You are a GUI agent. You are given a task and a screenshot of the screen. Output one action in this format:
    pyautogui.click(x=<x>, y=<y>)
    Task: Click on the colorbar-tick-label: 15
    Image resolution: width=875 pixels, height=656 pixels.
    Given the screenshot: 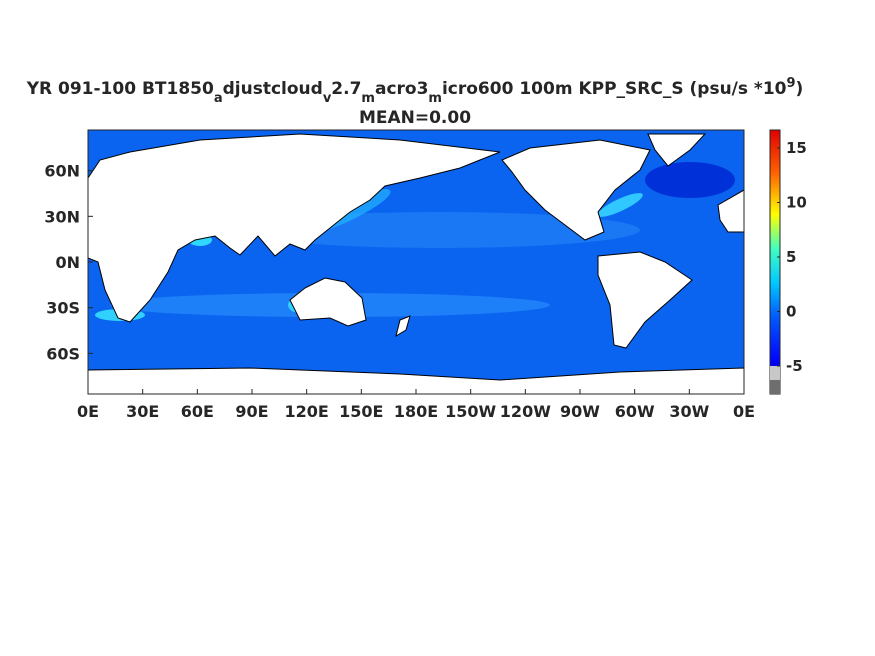 What is the action you would take?
    pyautogui.click(x=796, y=148)
    